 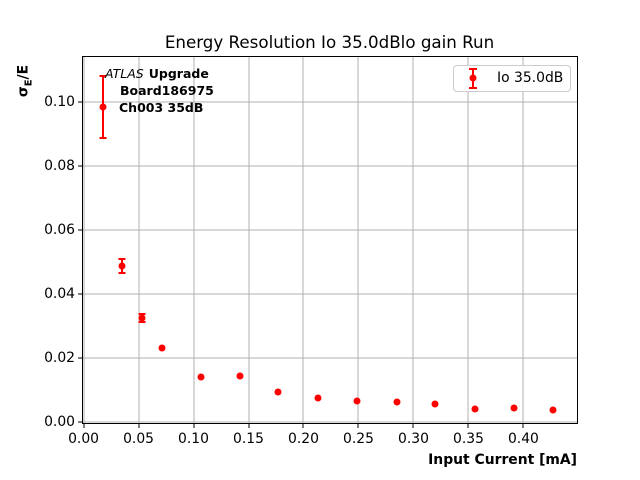 What do you see at coordinates (193, 439) in the screenshot?
I see `x-tick-label: 0.10` at bounding box center [193, 439].